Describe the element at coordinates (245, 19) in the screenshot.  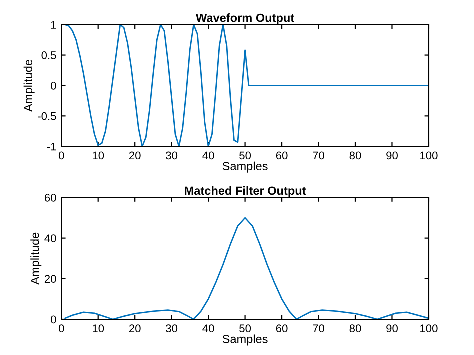
I see `chart-title: Waveform Output` at that location.